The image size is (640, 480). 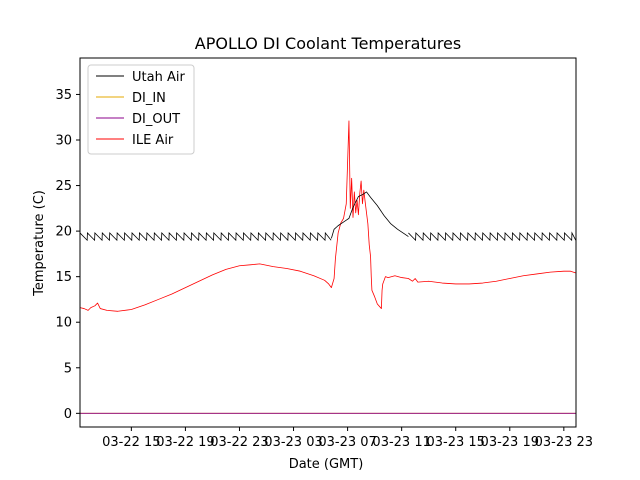 I want to click on y-tick-label: 35, so click(x=63, y=95).